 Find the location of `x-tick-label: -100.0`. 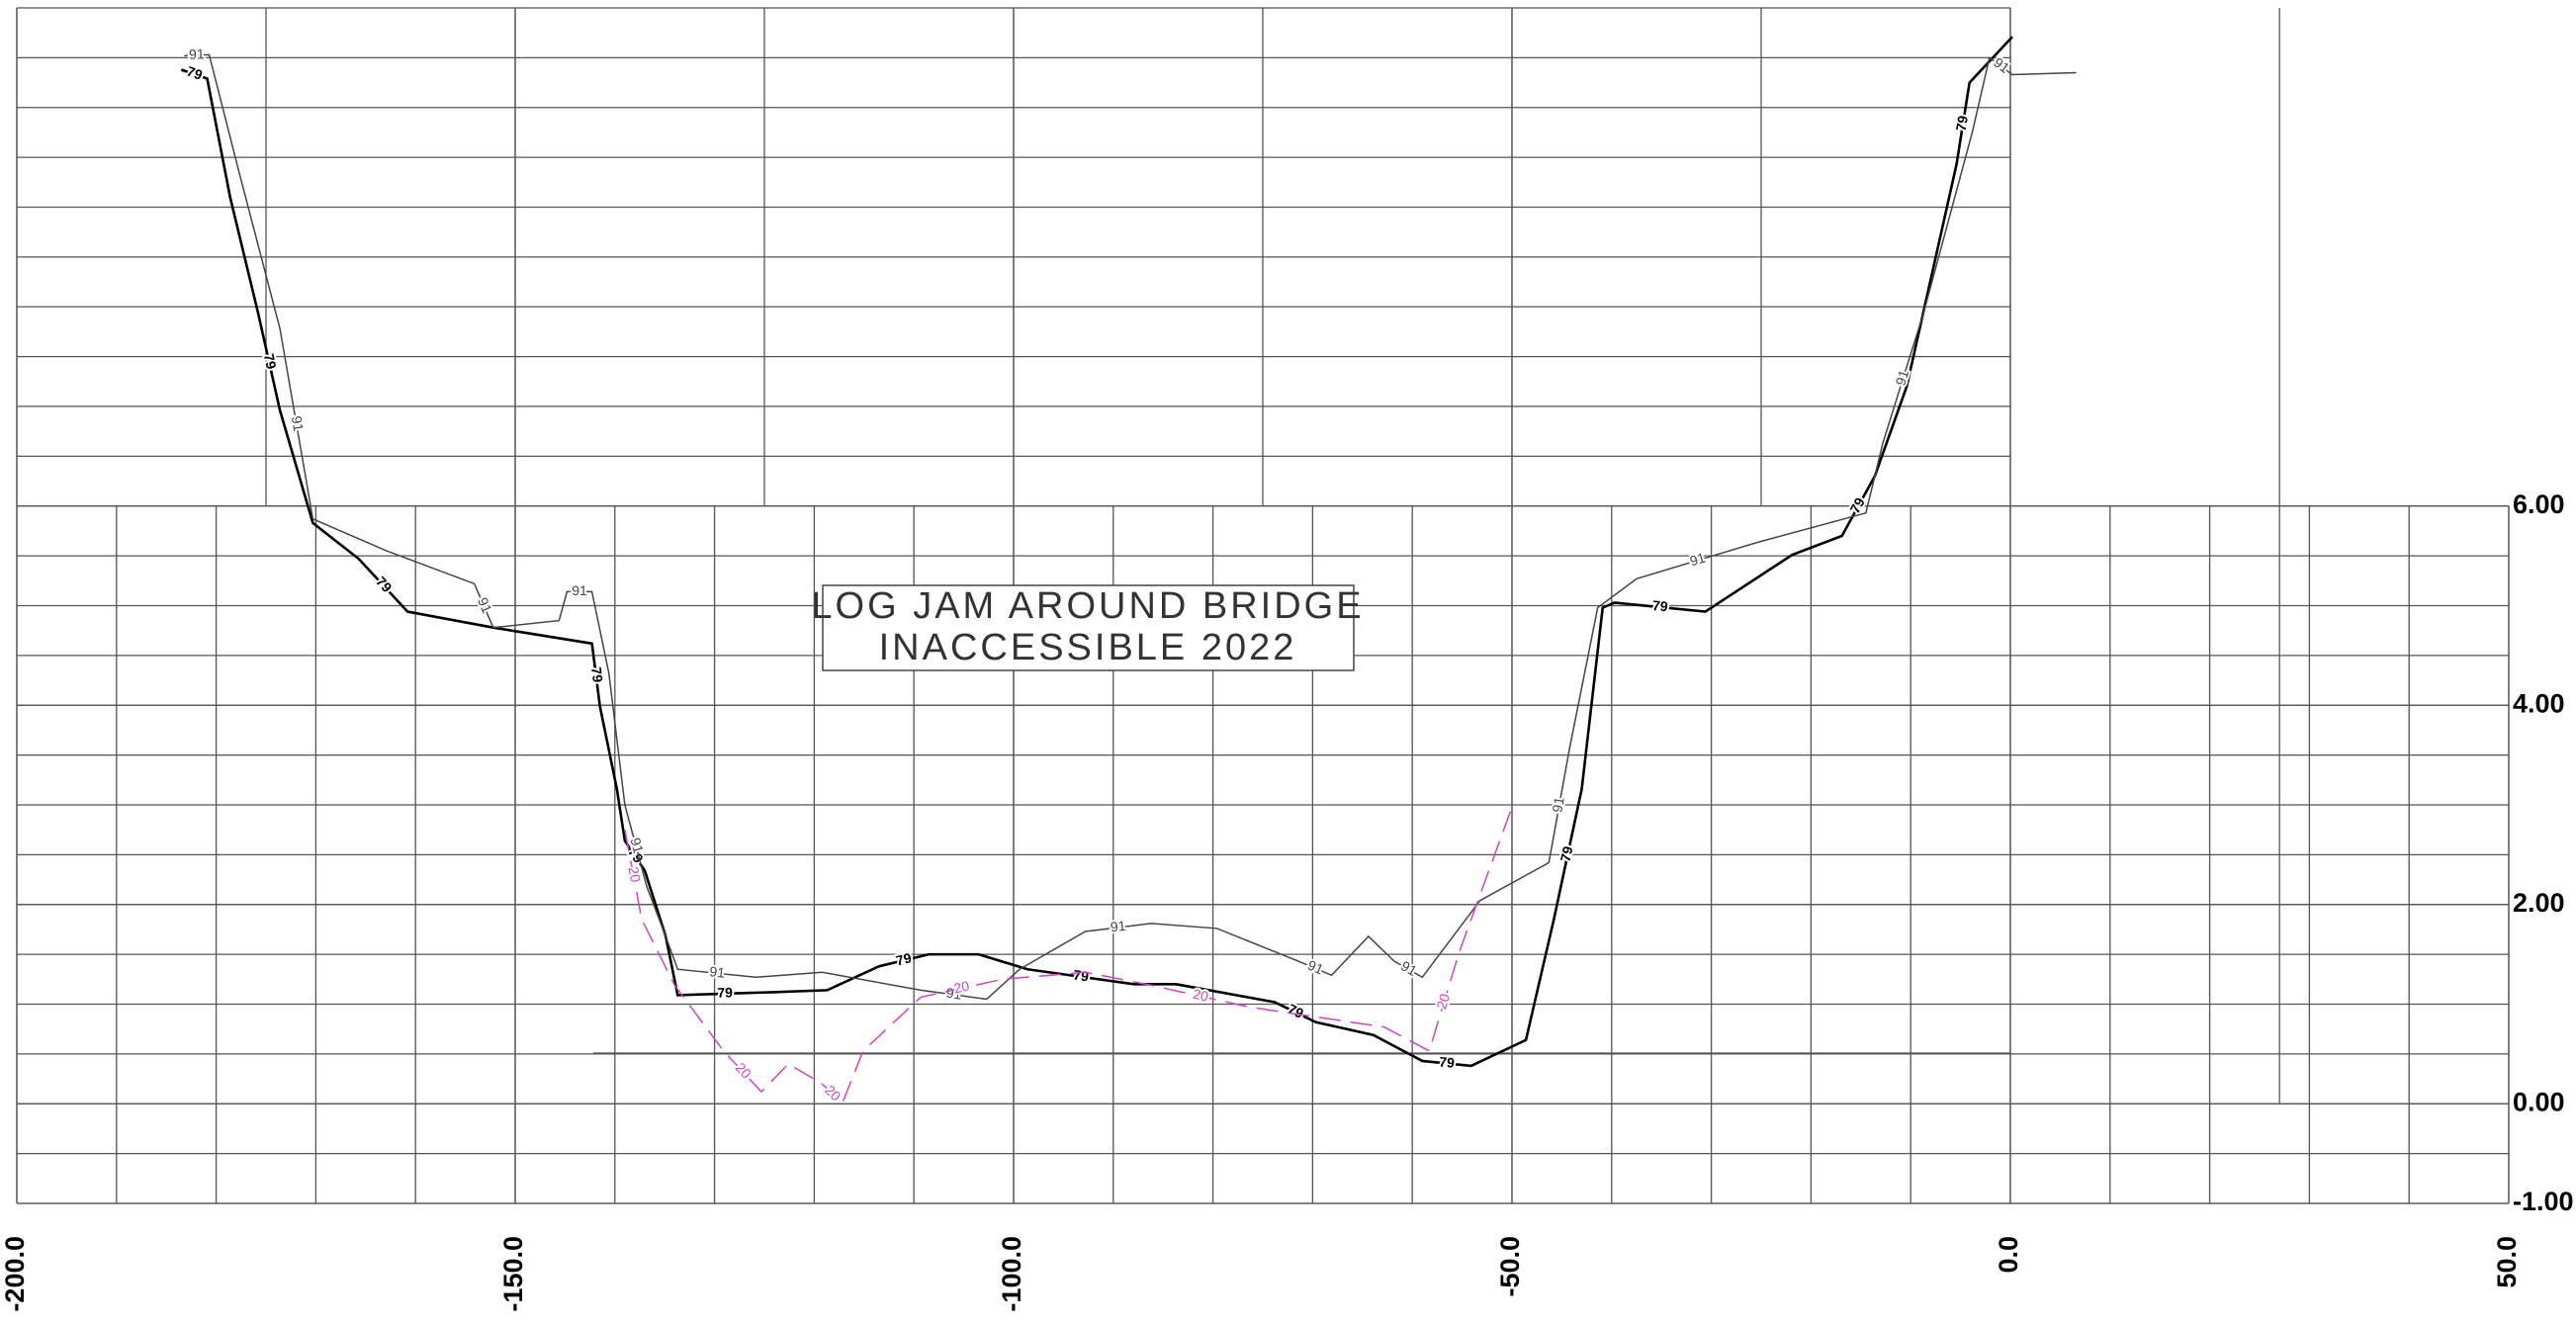

x-tick-label: -100.0 is located at coordinates (1011, 1274).